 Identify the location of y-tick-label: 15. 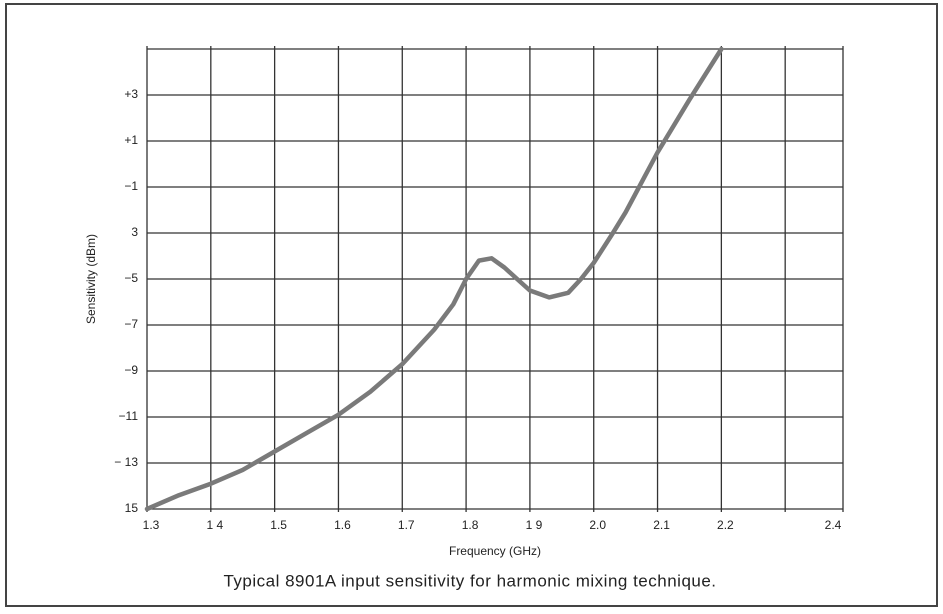
(132, 508).